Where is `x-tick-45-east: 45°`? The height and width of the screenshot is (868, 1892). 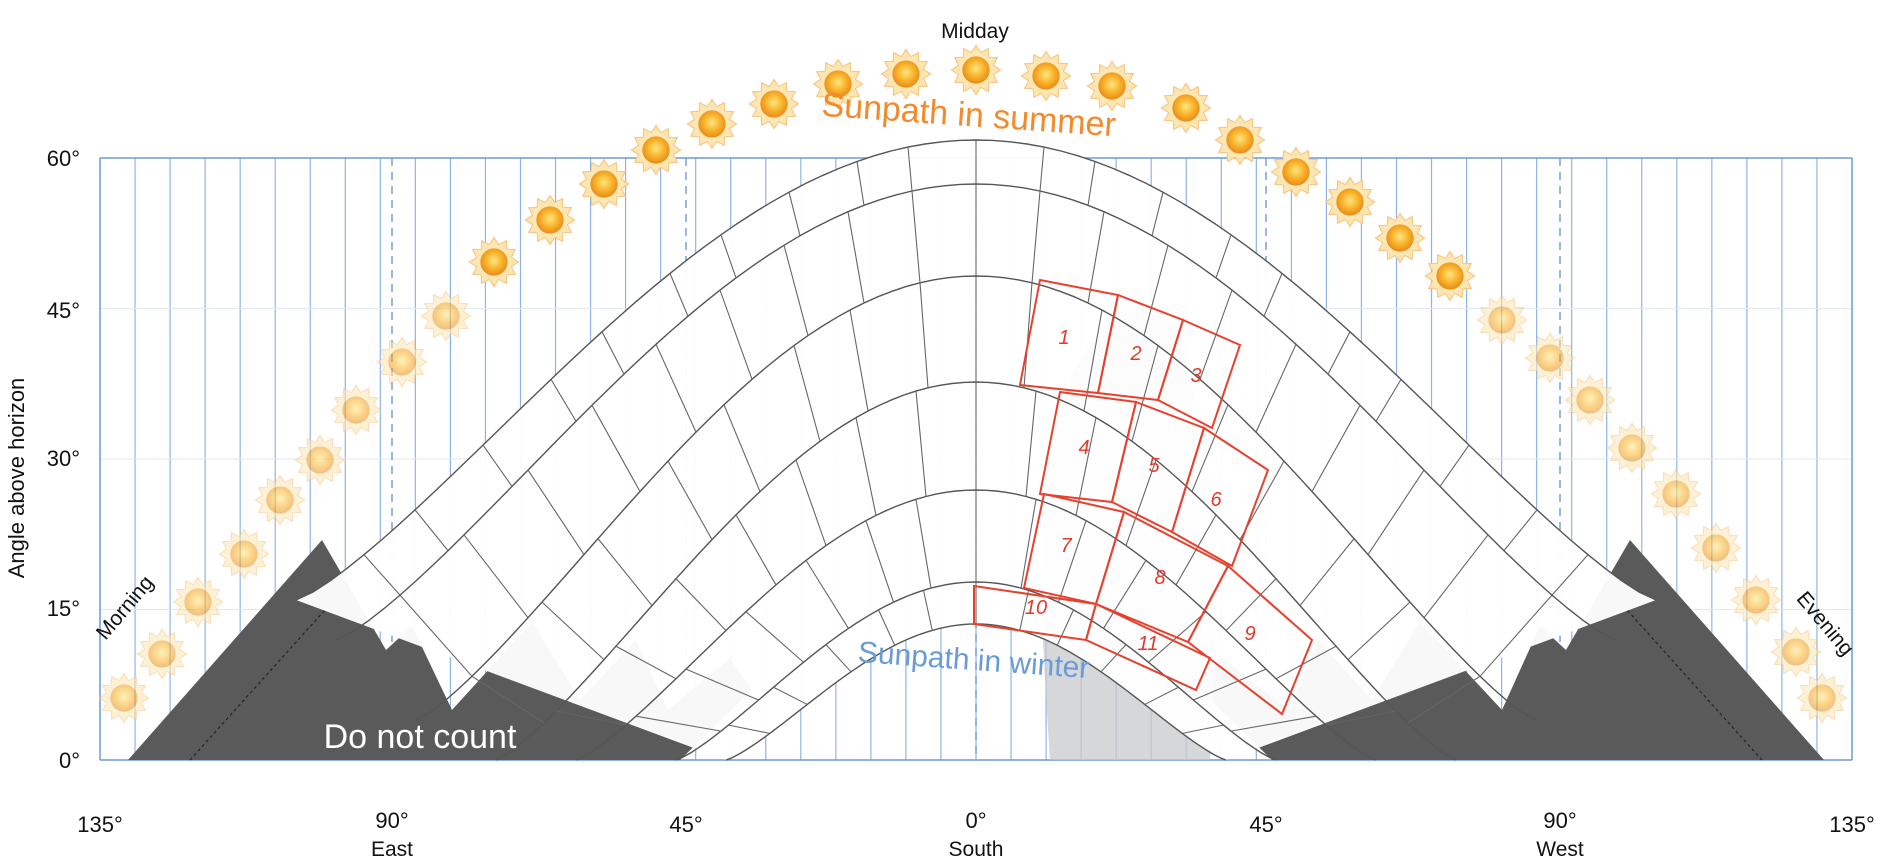
x-tick-45-east: 45° is located at coordinates (685, 824).